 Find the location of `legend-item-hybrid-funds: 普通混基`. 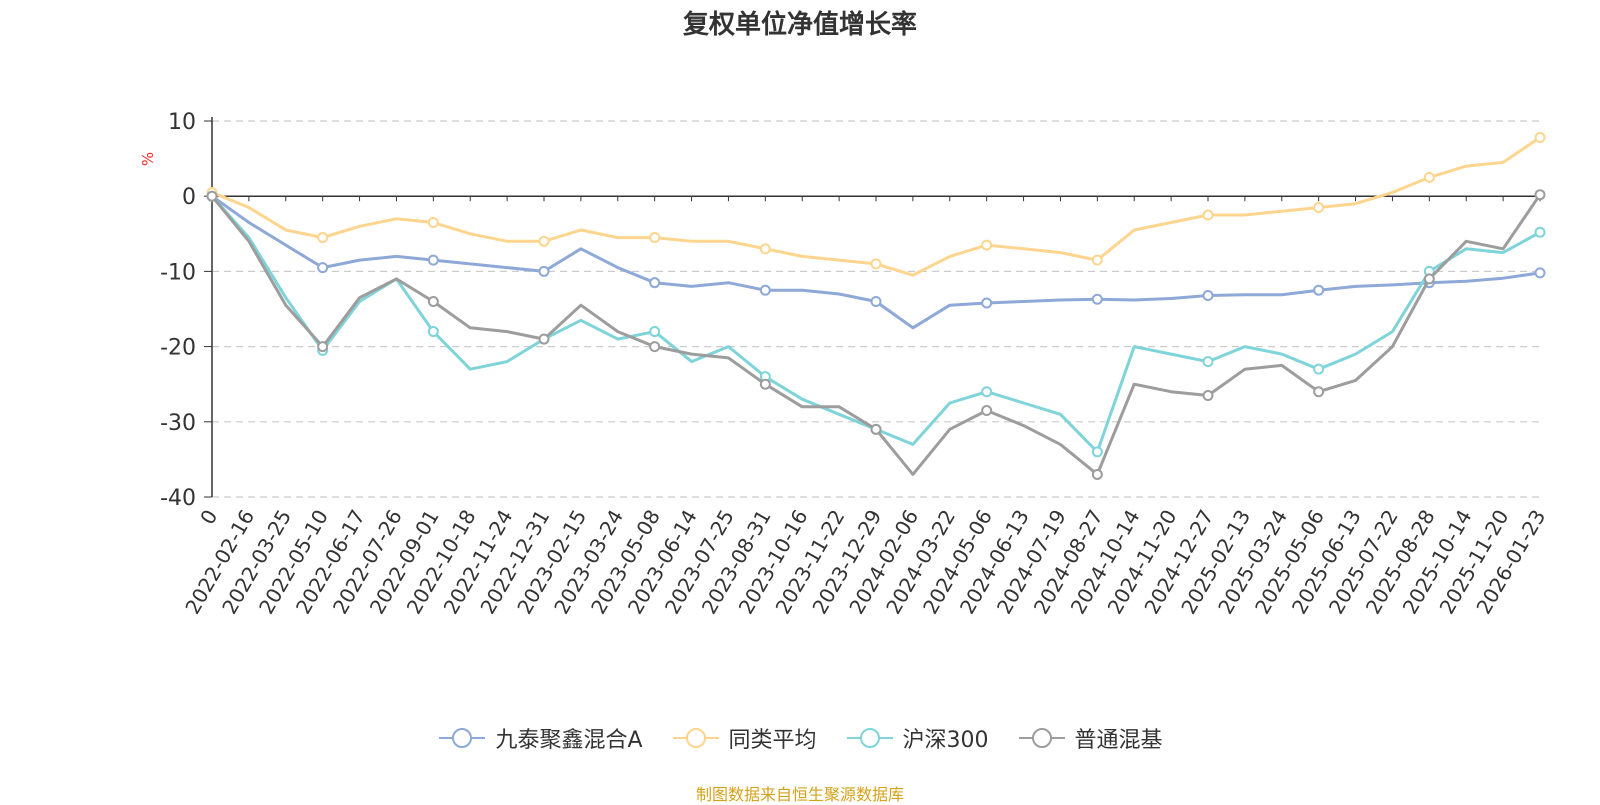

legend-item-hybrid-funds: 普通混基 is located at coordinates (1090, 738).